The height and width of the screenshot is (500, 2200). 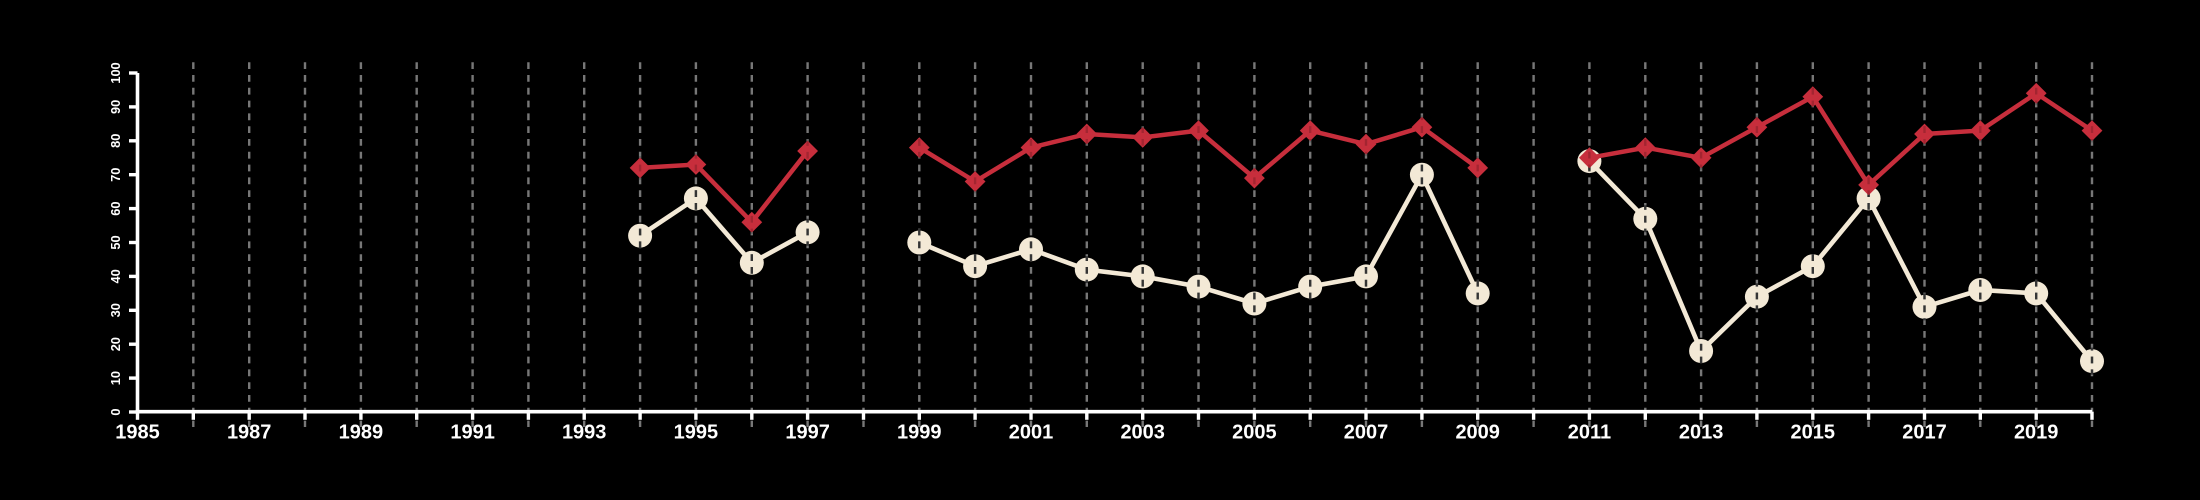 I want to click on svg-text: 1997, so click(x=807, y=433).